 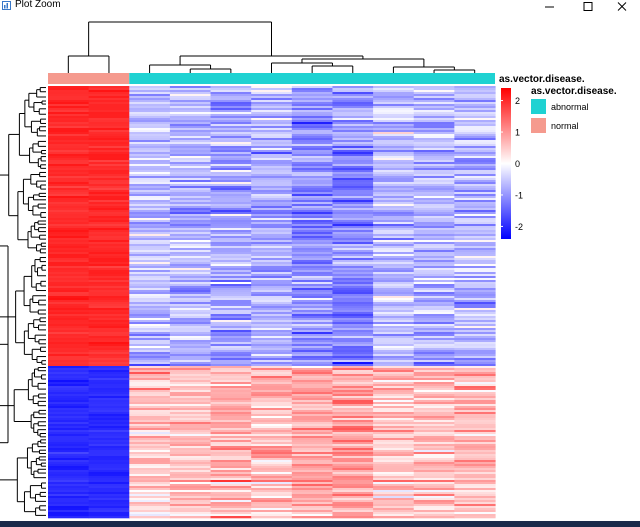 What do you see at coordinates (588, 6) in the screenshot?
I see `maximize-button` at bounding box center [588, 6].